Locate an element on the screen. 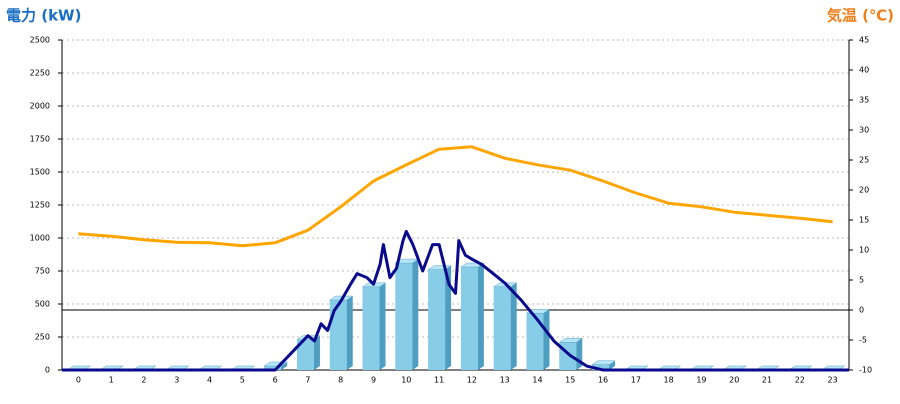  y2-tick-label: 0 is located at coordinates (861, 310).